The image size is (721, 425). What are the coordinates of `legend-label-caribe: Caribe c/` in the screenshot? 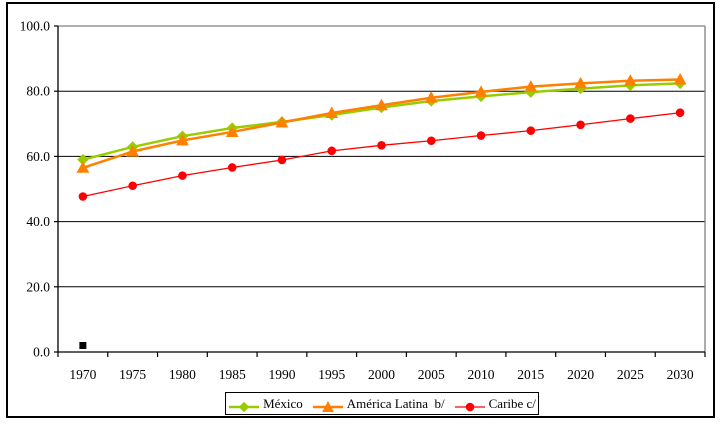 It's located at (512, 403).